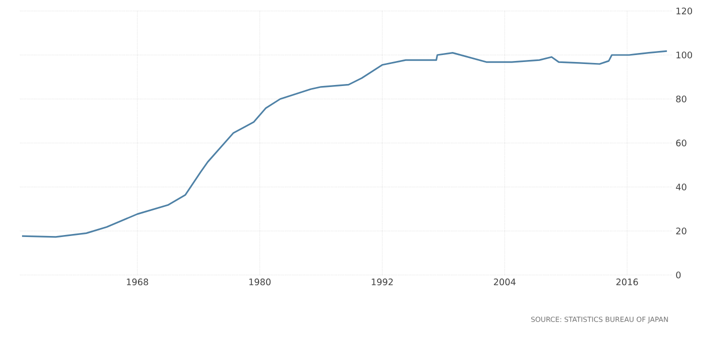 This screenshot has height=342, width=702. What do you see at coordinates (260, 282) in the screenshot?
I see `x-tick-label: 1980` at bounding box center [260, 282].